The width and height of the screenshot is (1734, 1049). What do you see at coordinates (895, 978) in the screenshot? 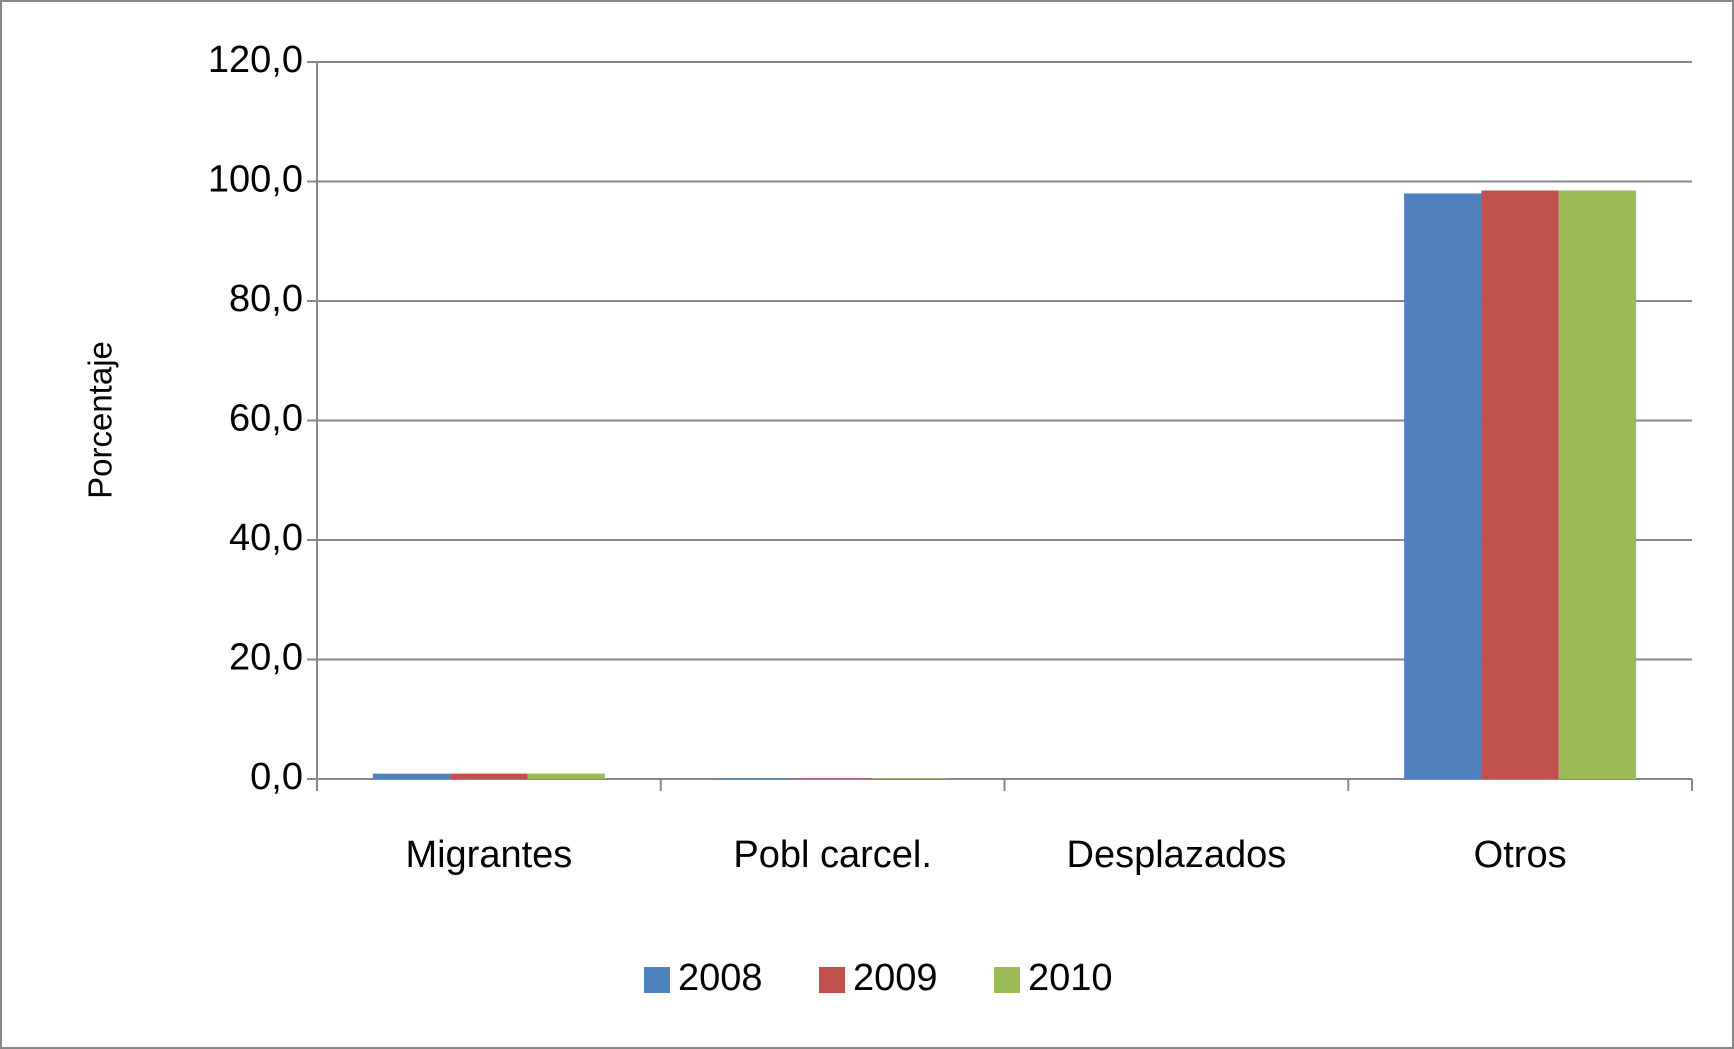
I see `legend-label: 2009` at bounding box center [895, 978].